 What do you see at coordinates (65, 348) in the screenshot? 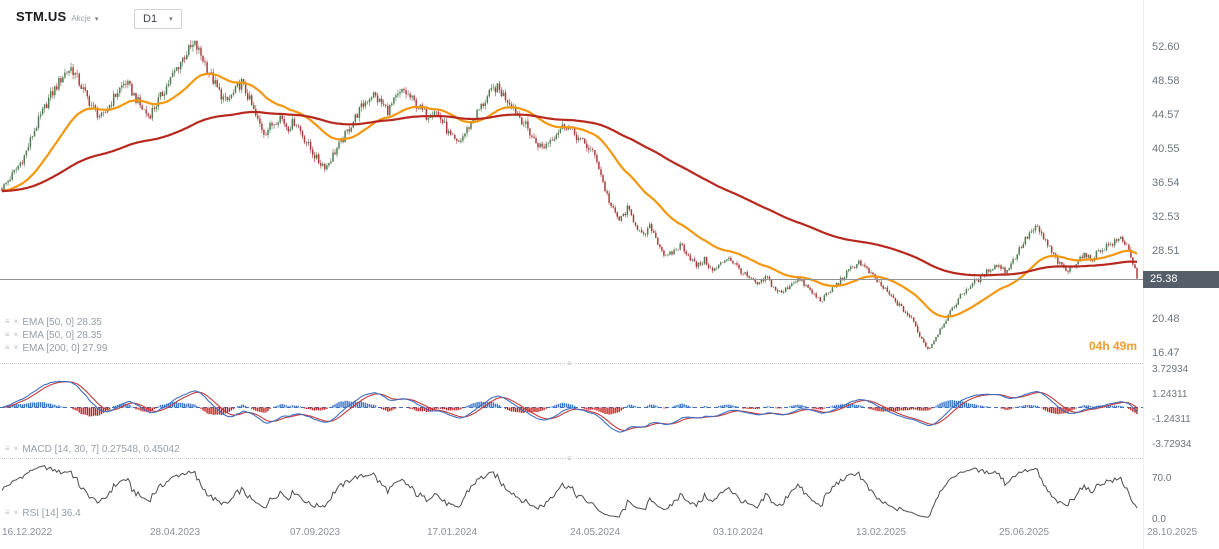
I see `indicator-label: EMA [200, 0] 27.99` at bounding box center [65, 348].